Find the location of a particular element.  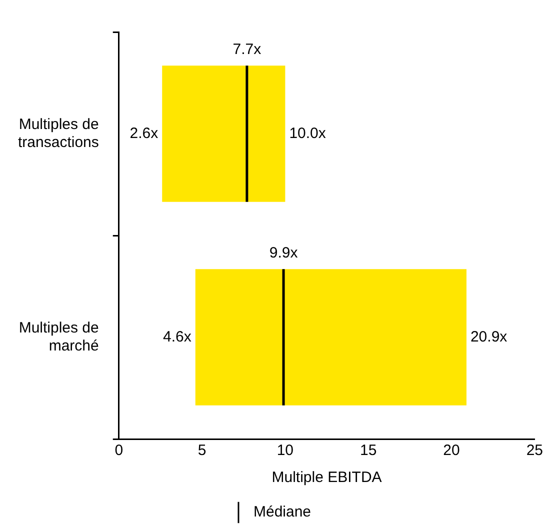

y-tick-label: Multiples de marché is located at coordinates (58, 336).